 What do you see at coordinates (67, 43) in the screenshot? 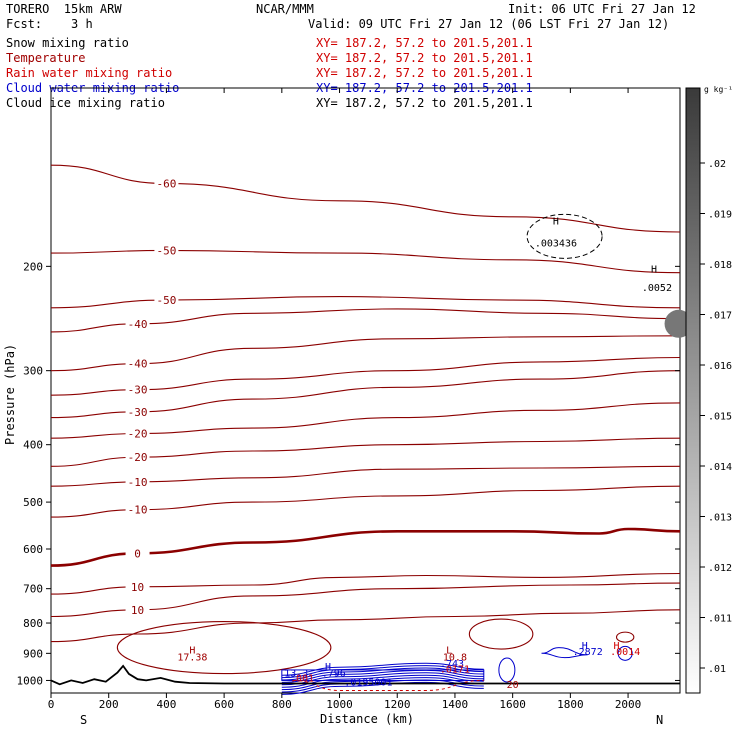
I see `legend-snow-name: Snow mixing ratio` at bounding box center [67, 43].